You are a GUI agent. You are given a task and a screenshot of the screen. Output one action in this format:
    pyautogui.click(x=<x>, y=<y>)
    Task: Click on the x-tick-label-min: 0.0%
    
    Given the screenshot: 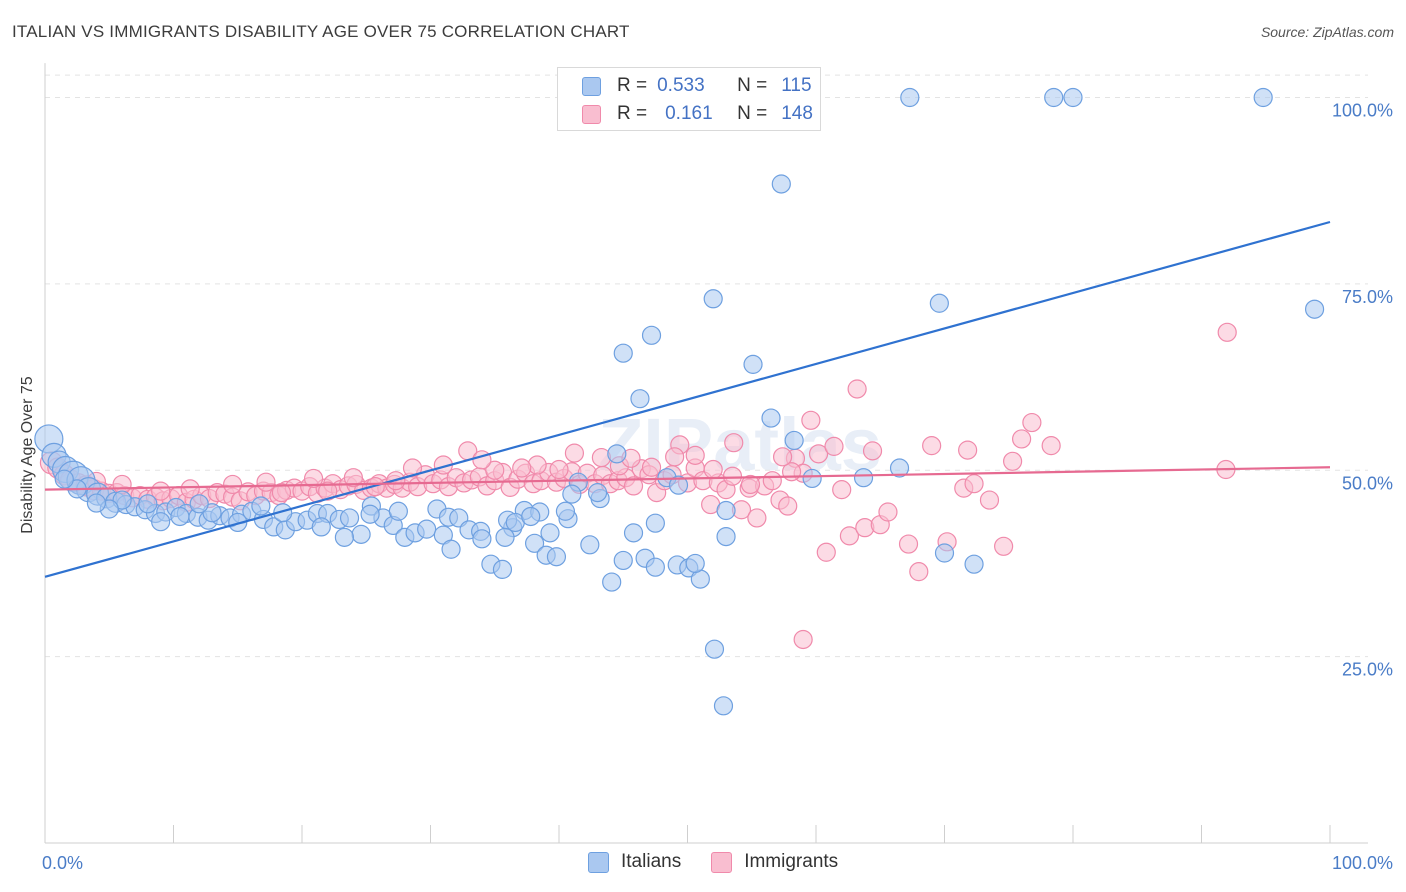 What is the action you would take?
    pyautogui.click(x=62, y=863)
    